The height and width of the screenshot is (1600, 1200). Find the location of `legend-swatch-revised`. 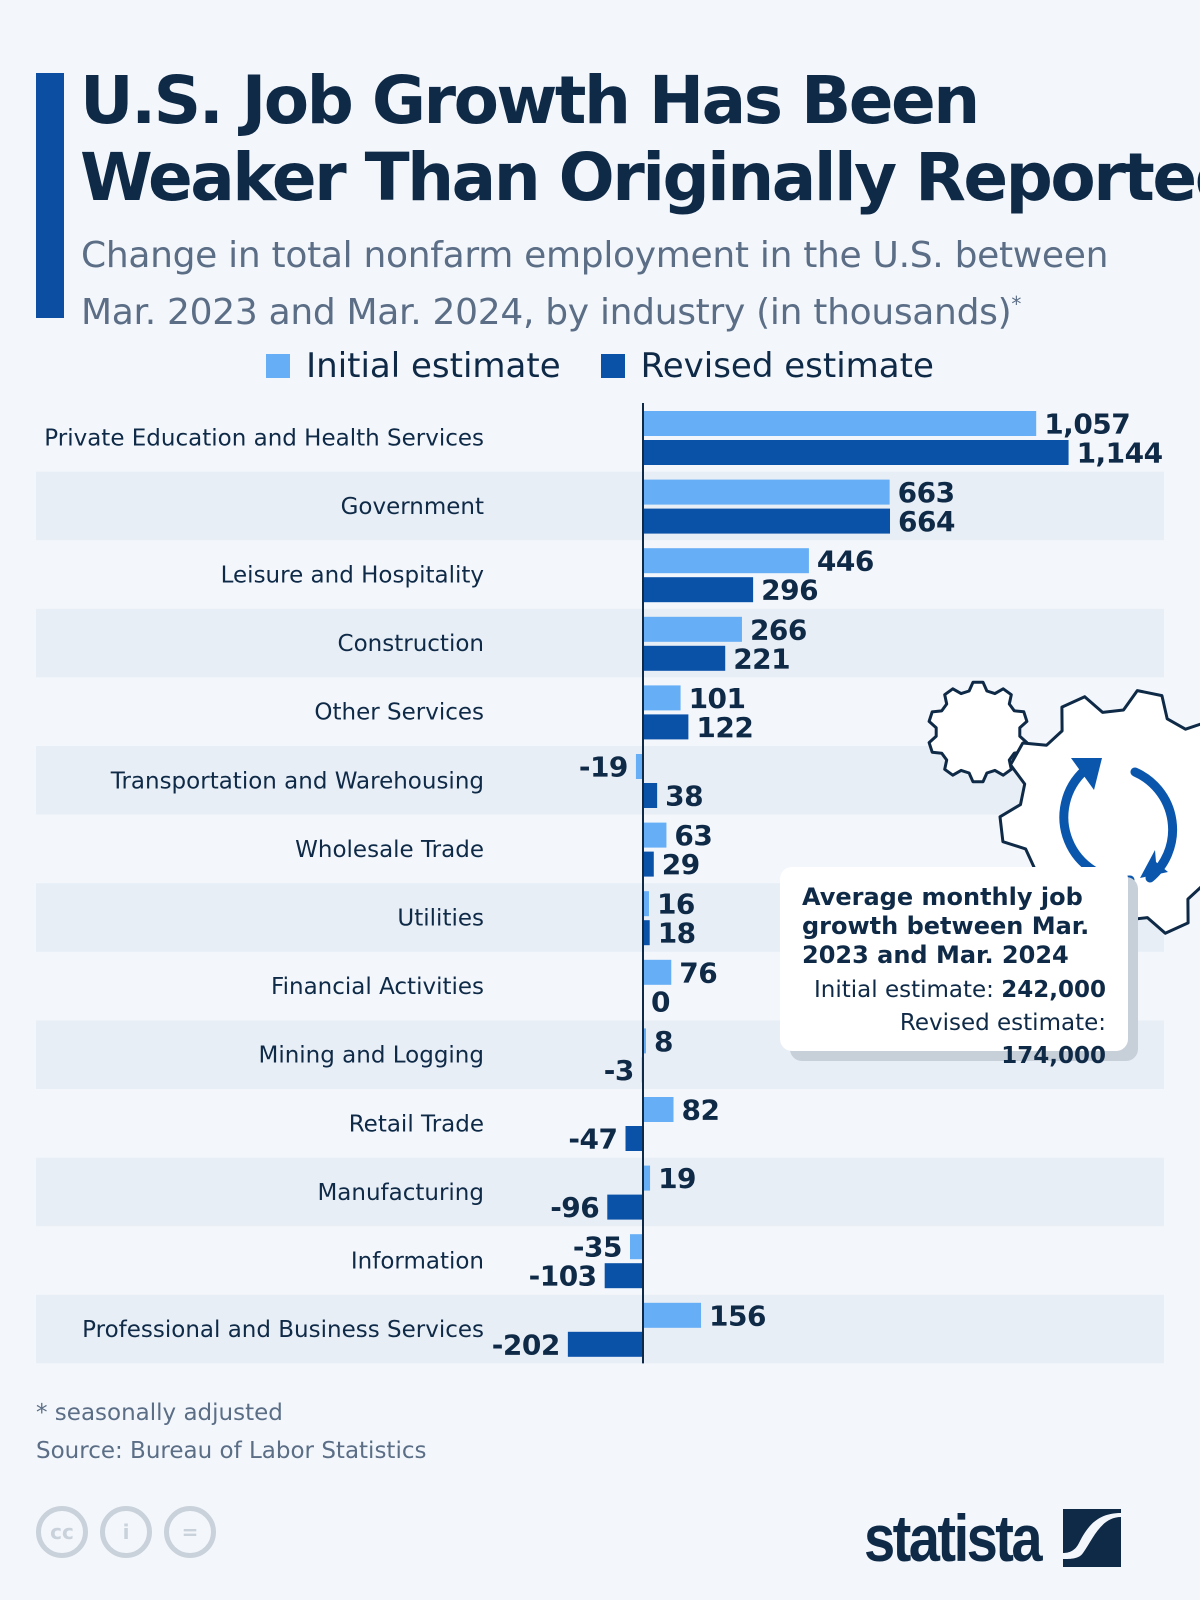

legend-swatch-revised is located at coordinates (612, 366).